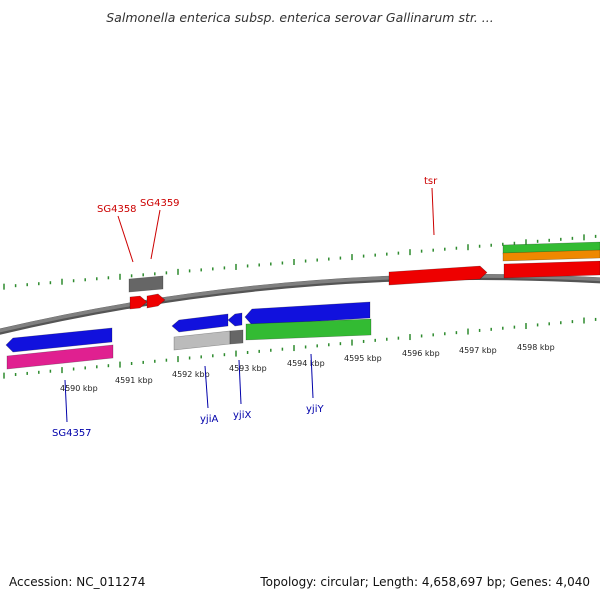  What do you see at coordinates (191, 374) in the screenshot?
I see `tick-label: 4592 kbp` at bounding box center [191, 374].